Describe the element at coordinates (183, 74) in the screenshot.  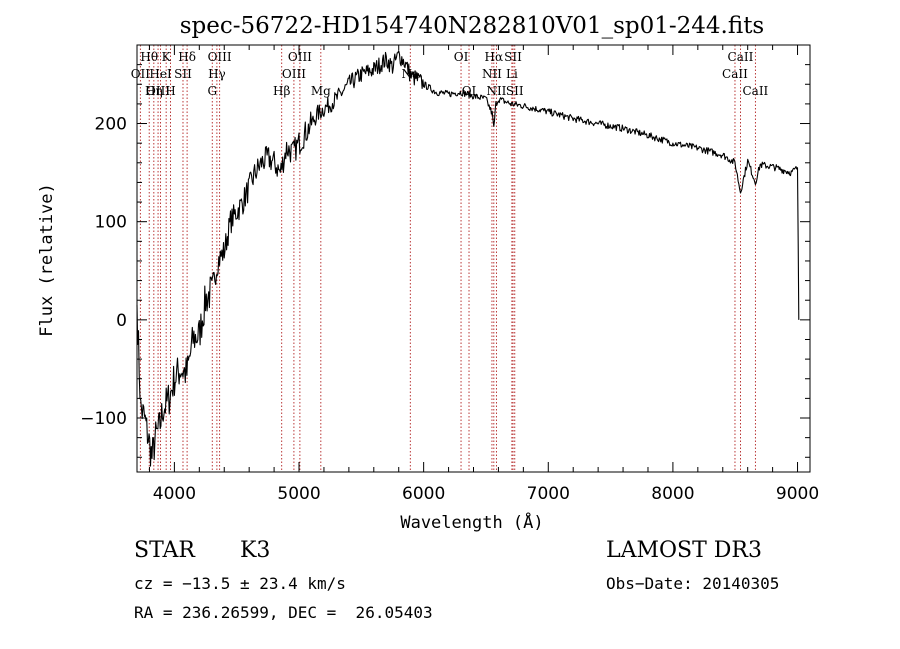
I see `line-label-8: SII` at that location.